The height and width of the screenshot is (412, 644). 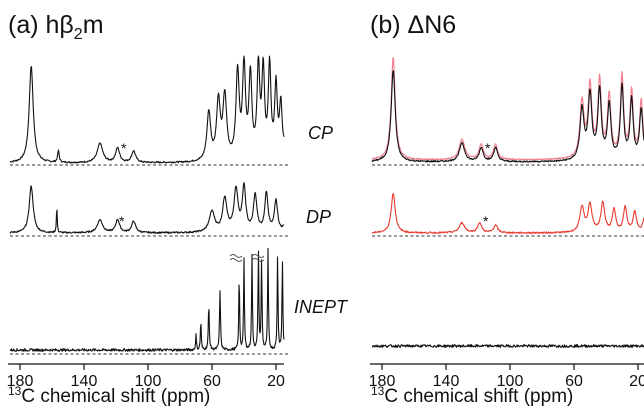 What do you see at coordinates (507, 213) in the screenshot?
I see `trace-b-dp` at bounding box center [507, 213].